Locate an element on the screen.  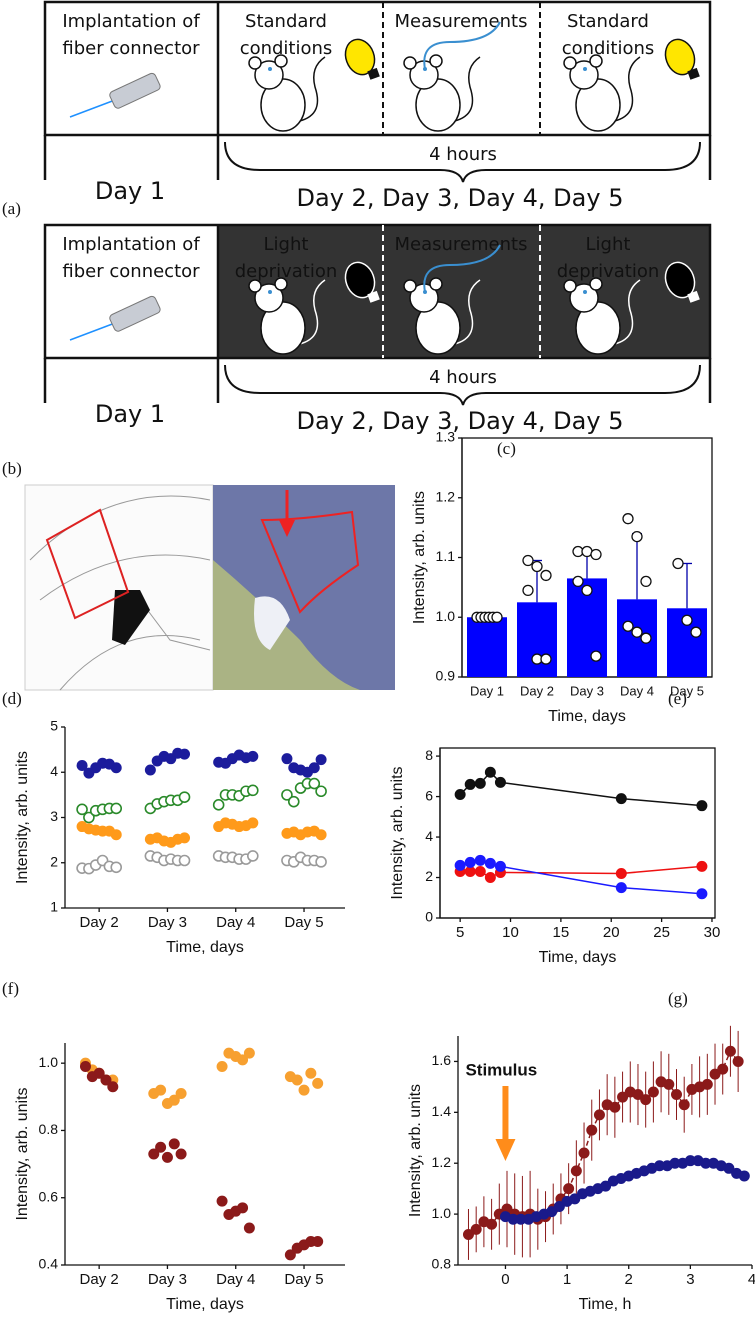
bulb-base is located at coordinates (693, 73).